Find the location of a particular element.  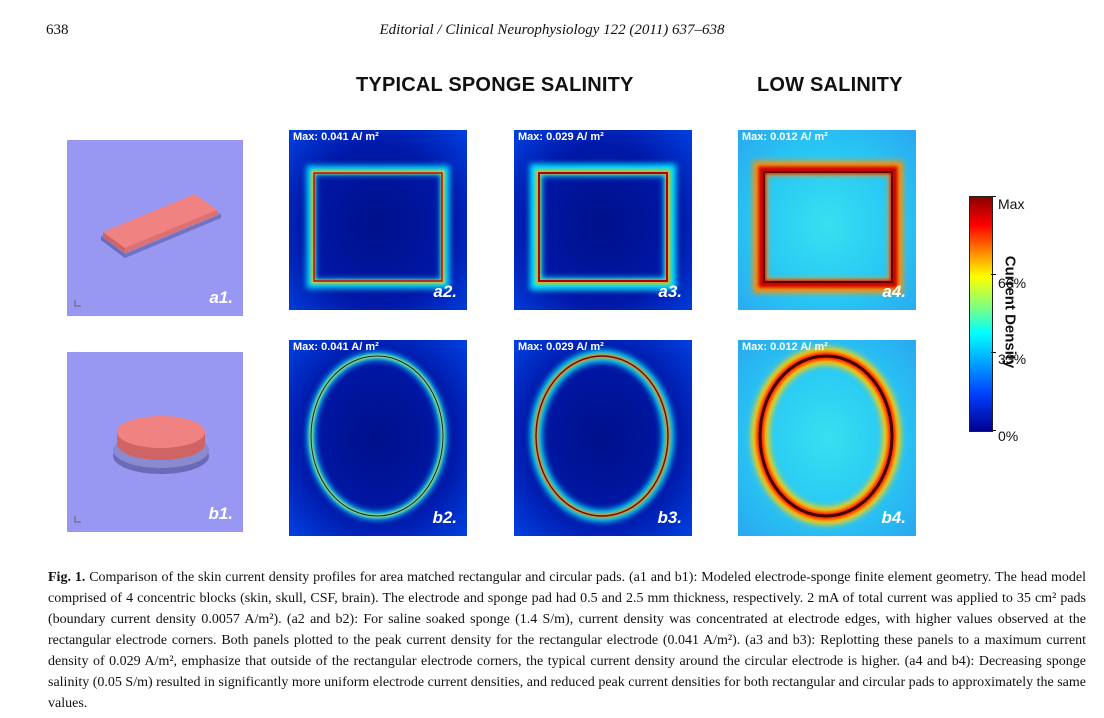

heatmap-b4 is located at coordinates (827, 438).